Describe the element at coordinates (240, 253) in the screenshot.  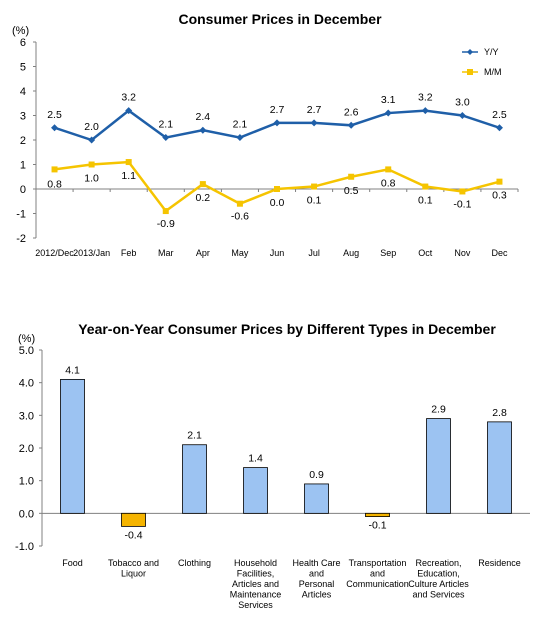
I see `x-tick-label: May` at that location.